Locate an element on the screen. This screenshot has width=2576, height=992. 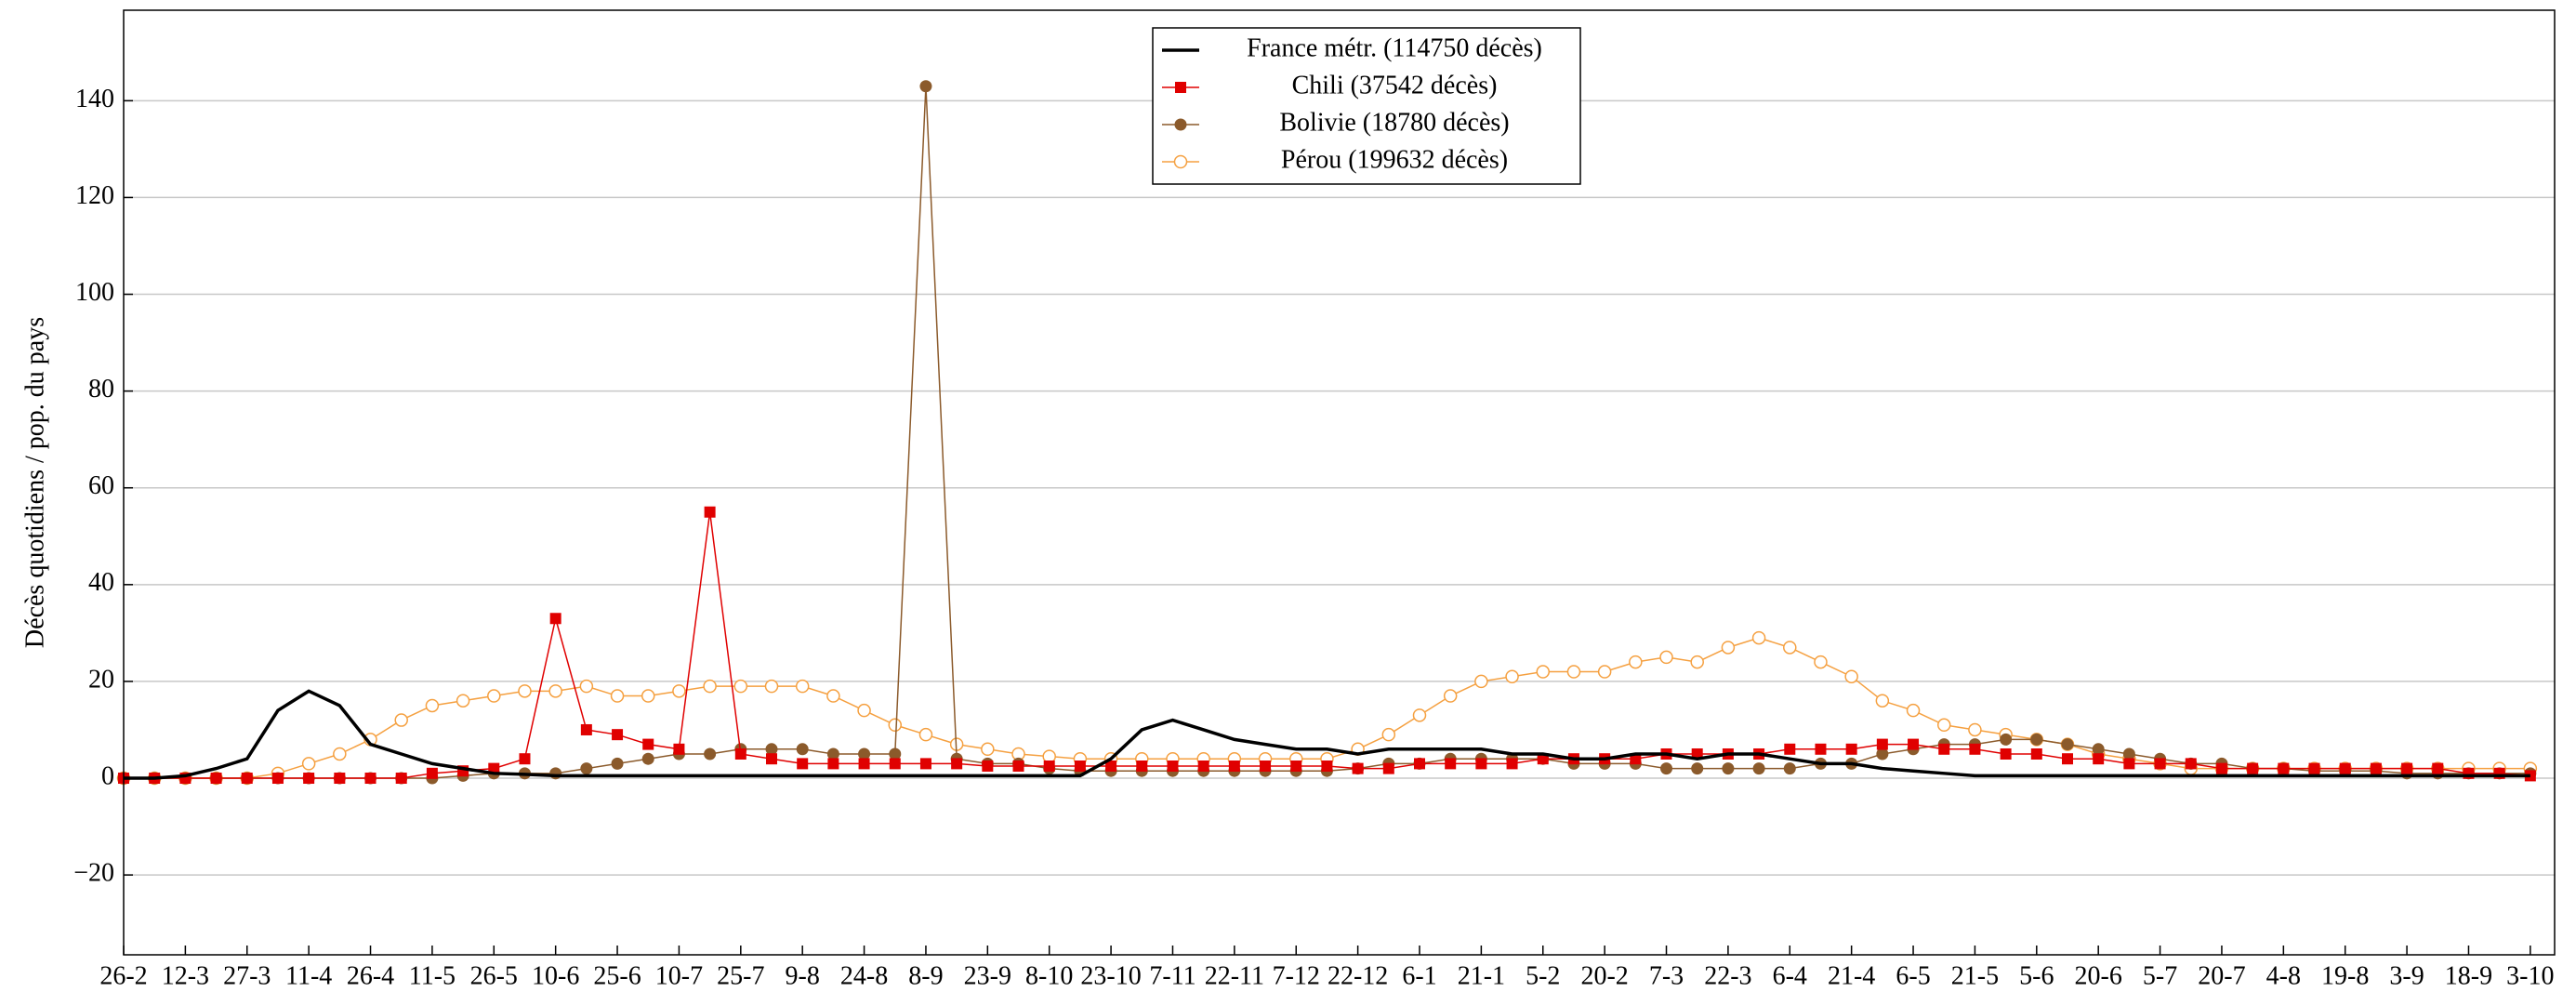
x-tick-label: 22-3 is located at coordinates (1727, 976).